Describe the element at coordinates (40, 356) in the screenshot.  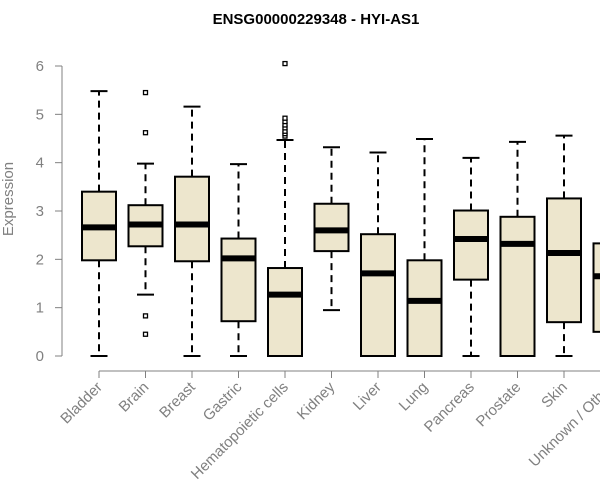
I see `y-tick-label-0: 0` at that location.